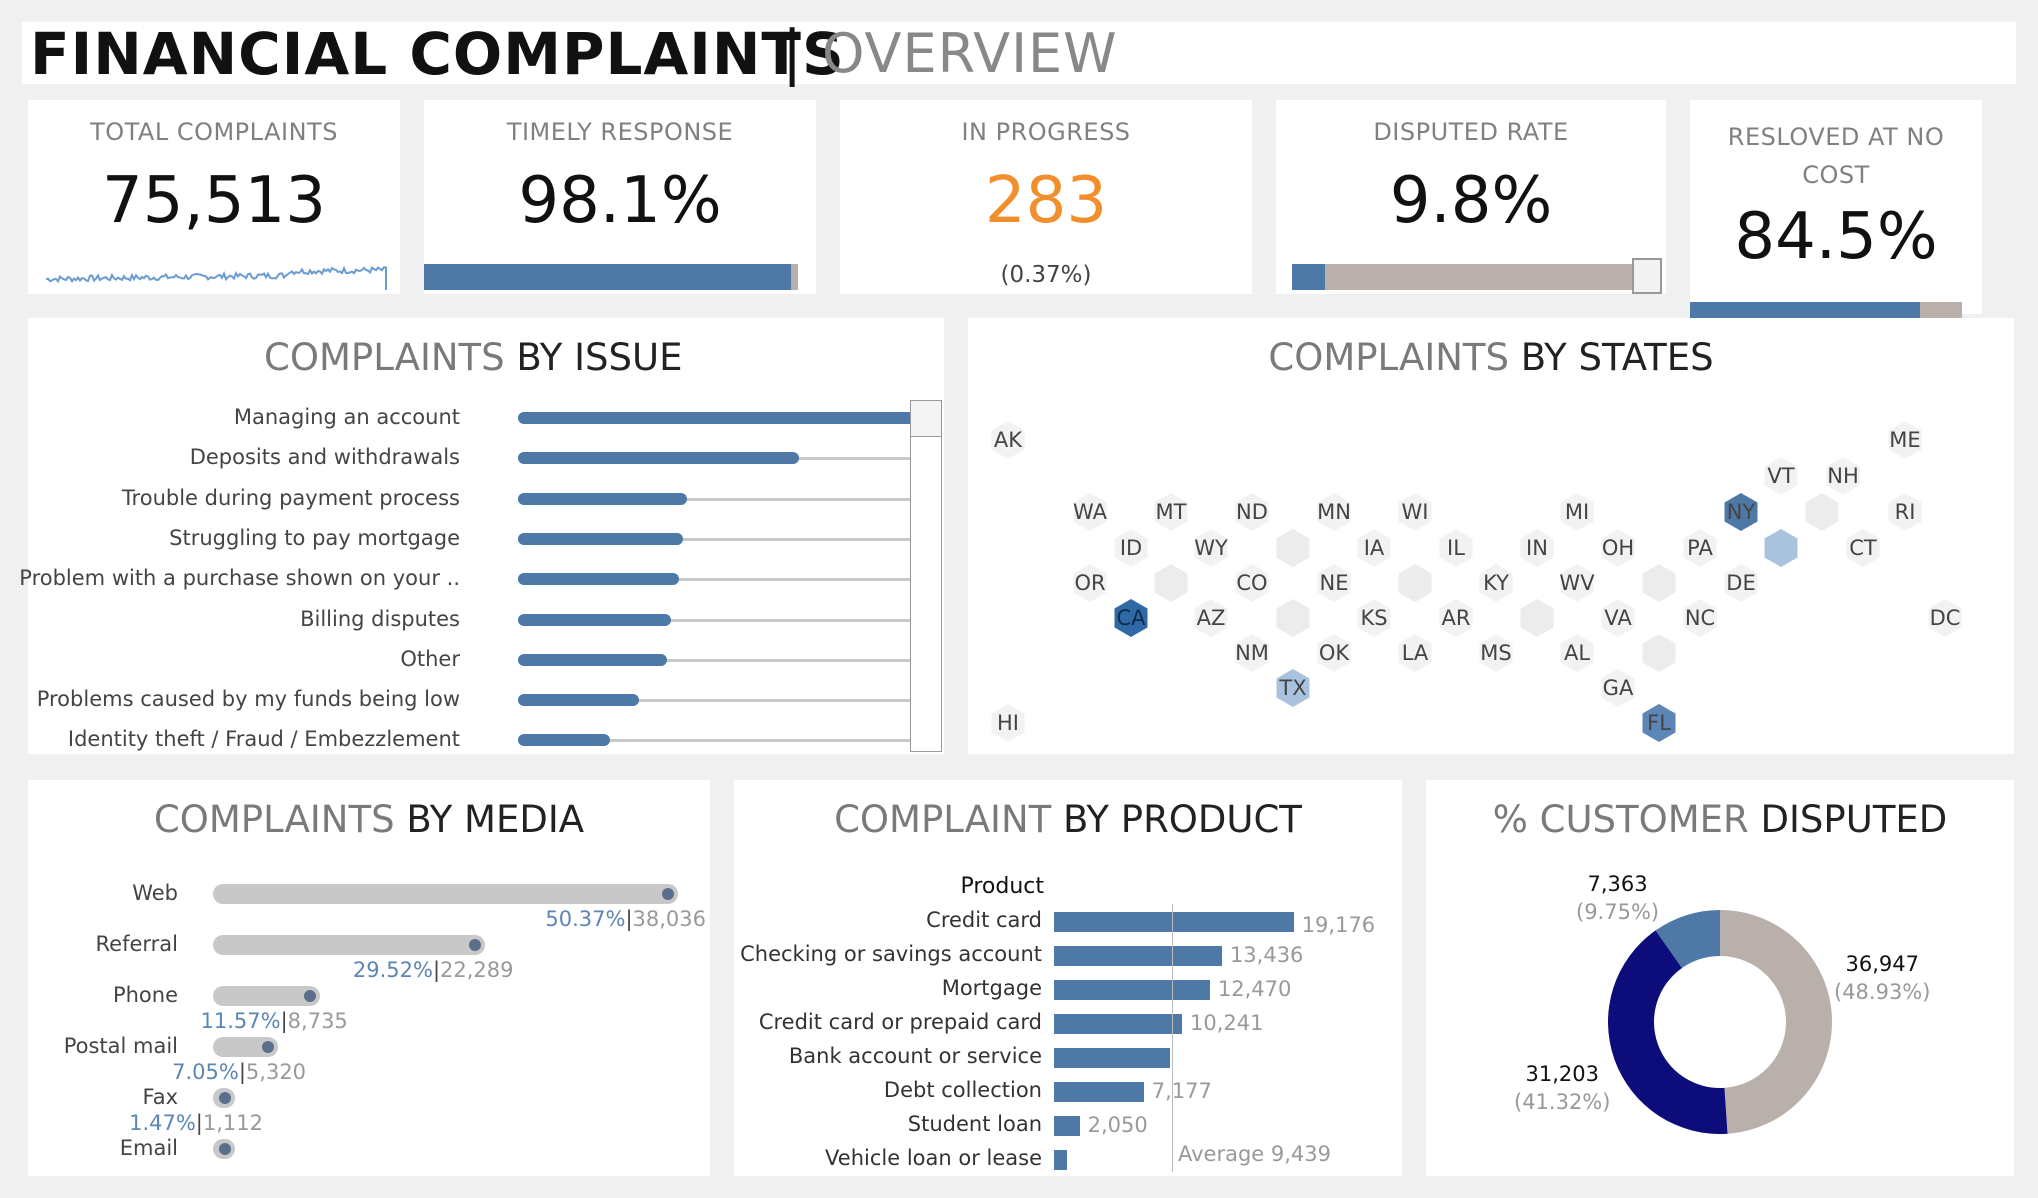 Image resolution: width=2038 pixels, height=1198 pixels. Describe the element at coordinates (1211, 548) in the screenshot. I see `state-hex-wy` at that location.